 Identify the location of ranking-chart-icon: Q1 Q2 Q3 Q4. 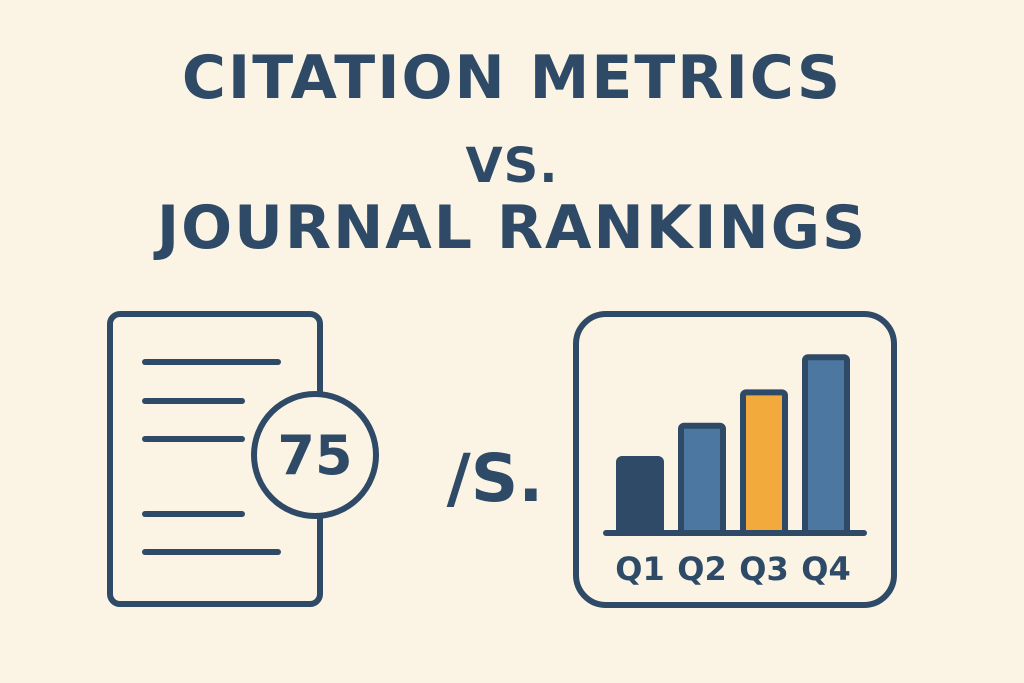
(735, 459).